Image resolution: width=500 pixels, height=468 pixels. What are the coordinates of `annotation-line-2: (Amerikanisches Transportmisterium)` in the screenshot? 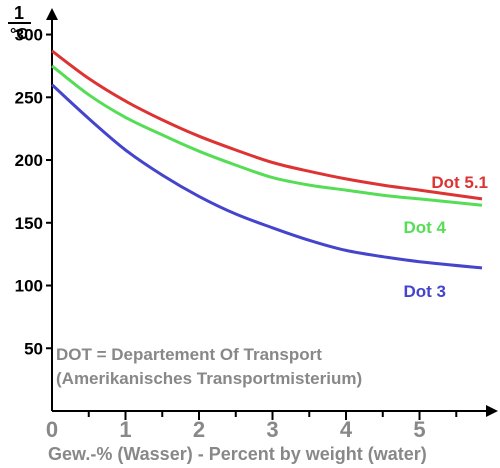 It's located at (209, 378).